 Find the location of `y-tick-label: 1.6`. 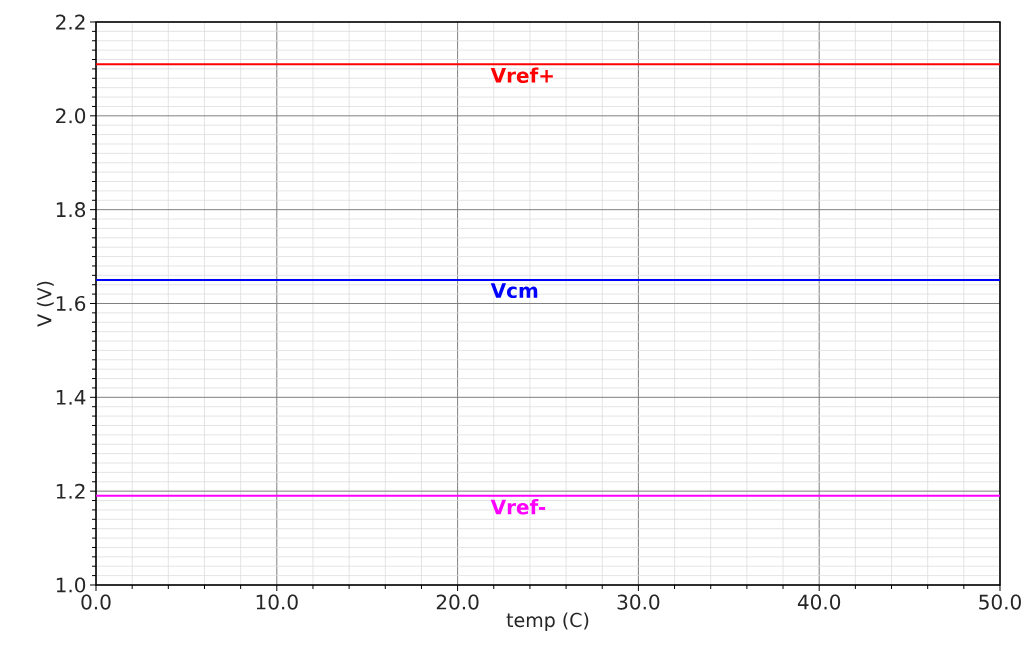

y-tick-label: 1.6 is located at coordinates (71, 303).